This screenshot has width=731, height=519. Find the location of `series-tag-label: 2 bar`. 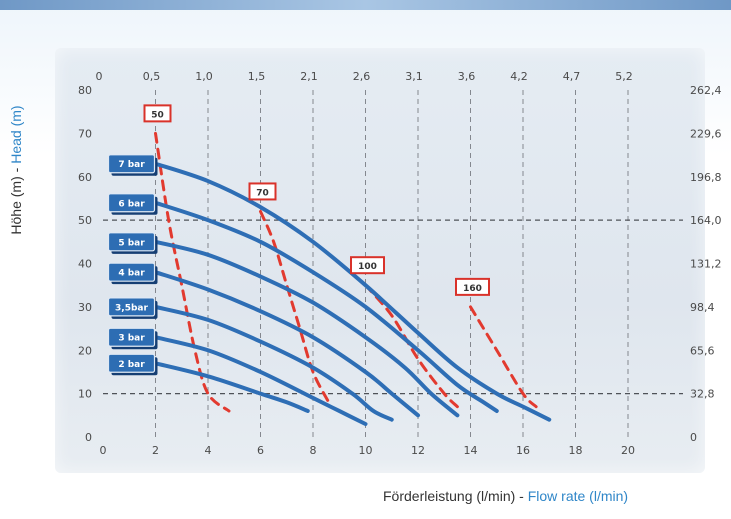

series-tag-label: 2 bar is located at coordinates (131, 365).